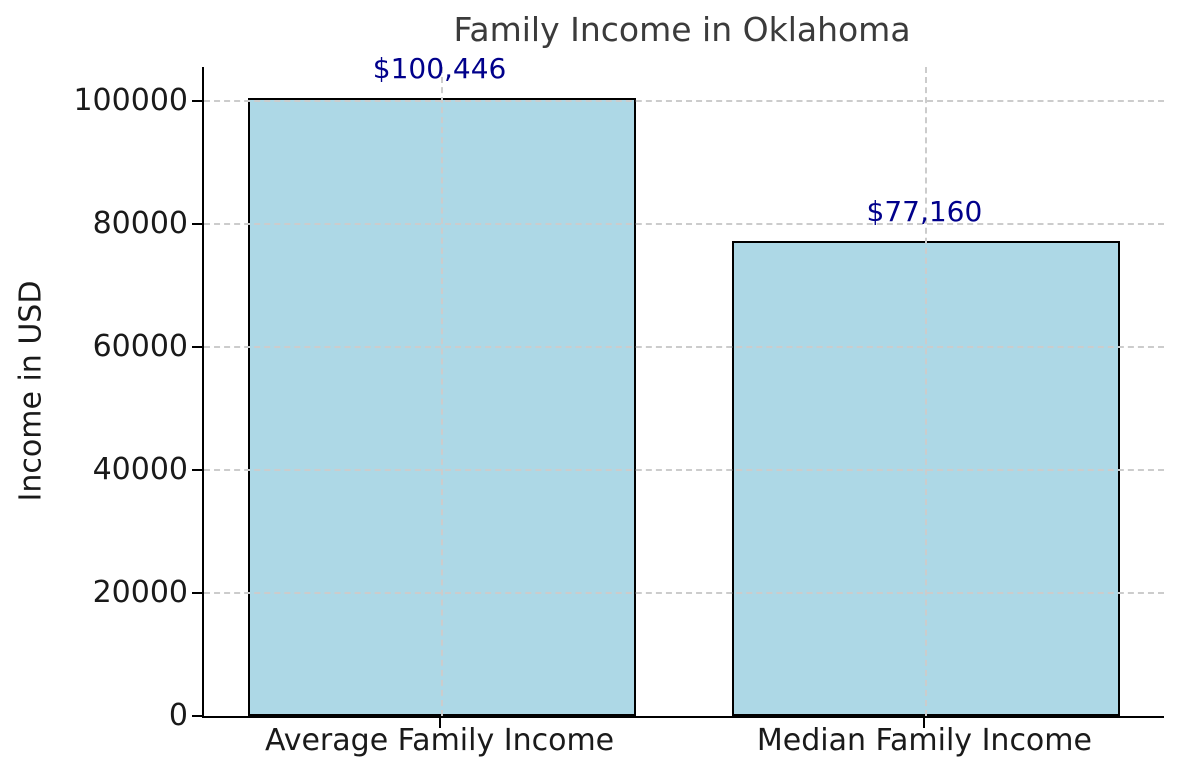 This screenshot has height=780, width=1180. Describe the element at coordinates (140, 592) in the screenshot. I see `y-tick-label: 20000` at that location.